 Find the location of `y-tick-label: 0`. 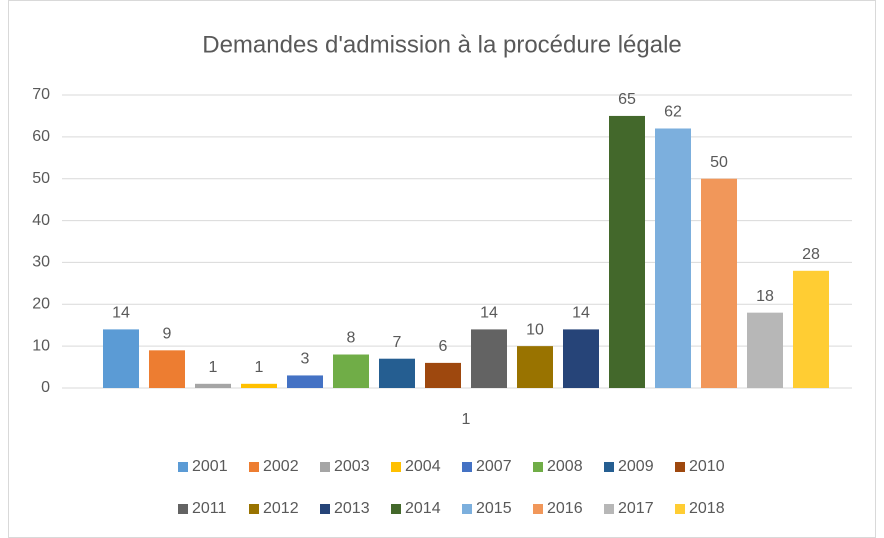

y-tick-label: 0 is located at coordinates (45, 387).